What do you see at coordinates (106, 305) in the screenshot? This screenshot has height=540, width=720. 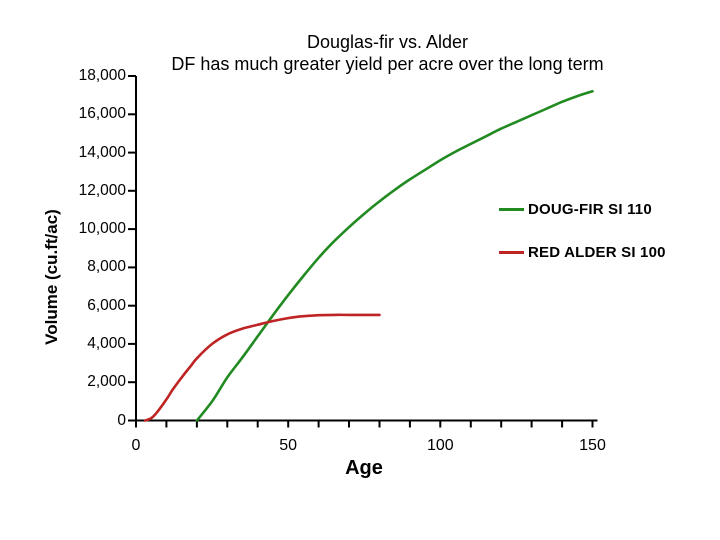 I see `y-tick-label: 6,000` at bounding box center [106, 305].